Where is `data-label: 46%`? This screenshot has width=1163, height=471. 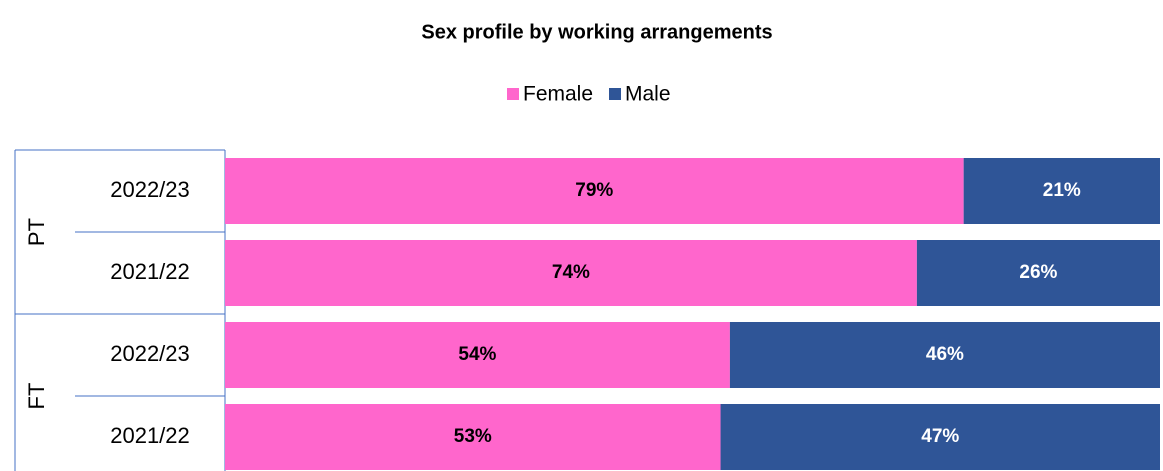 data-label: 46% is located at coordinates (945, 354).